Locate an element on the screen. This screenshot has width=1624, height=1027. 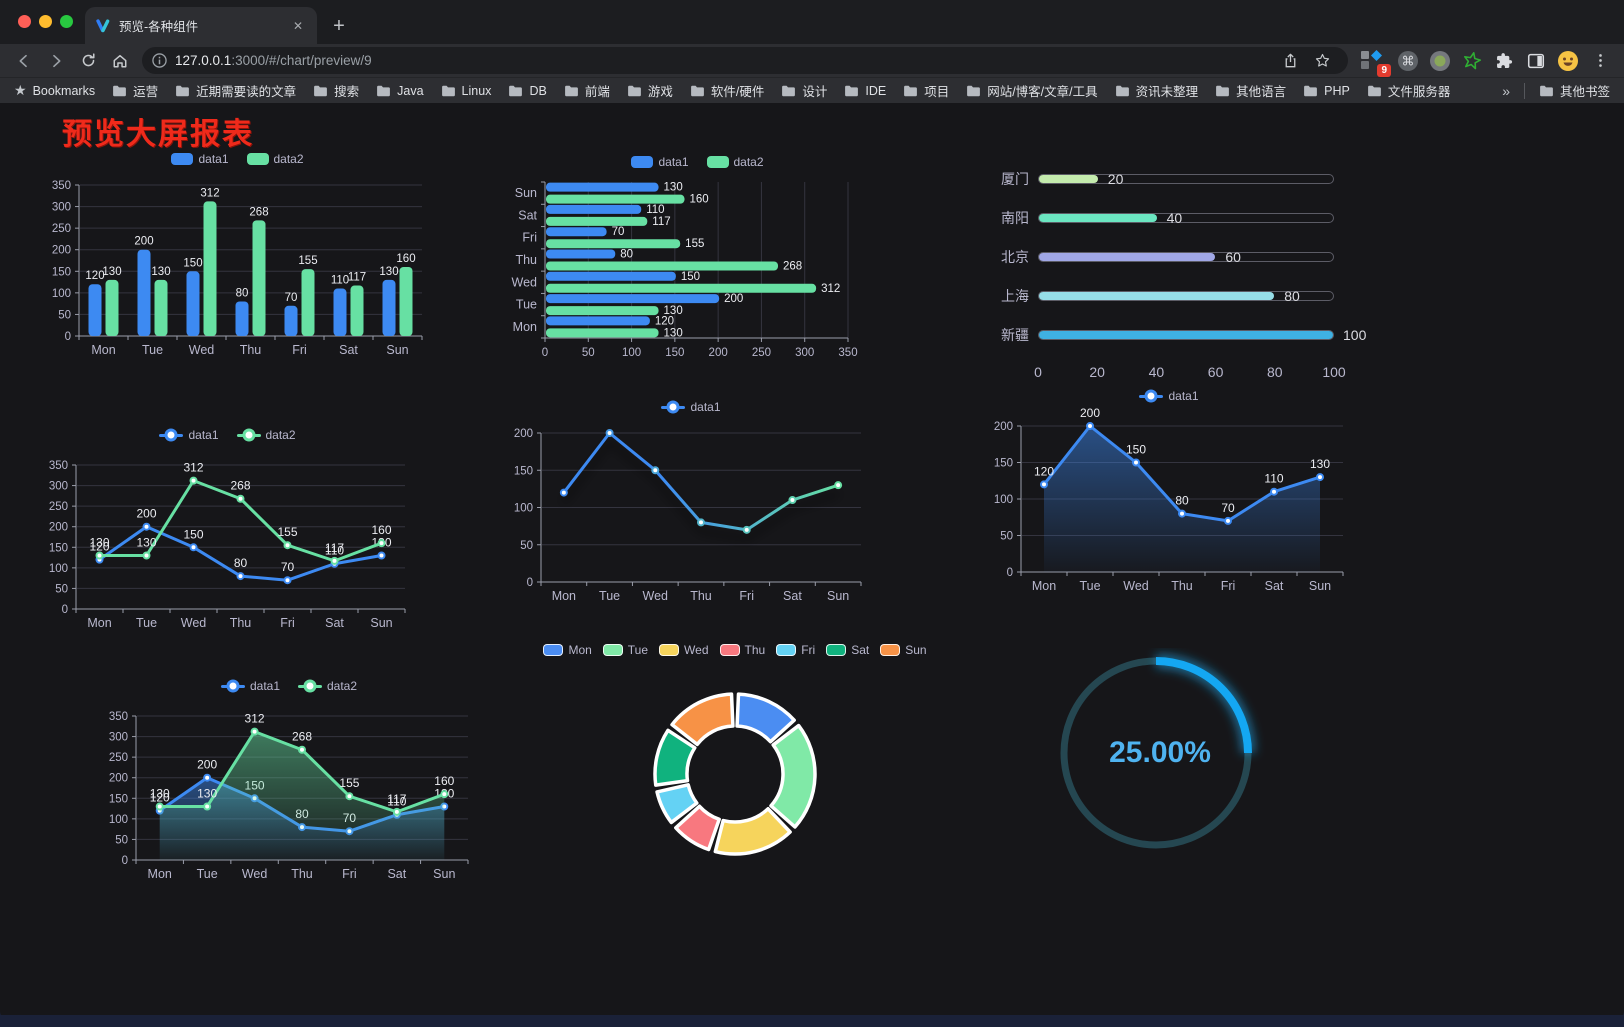
home-button is located at coordinates (120, 61).